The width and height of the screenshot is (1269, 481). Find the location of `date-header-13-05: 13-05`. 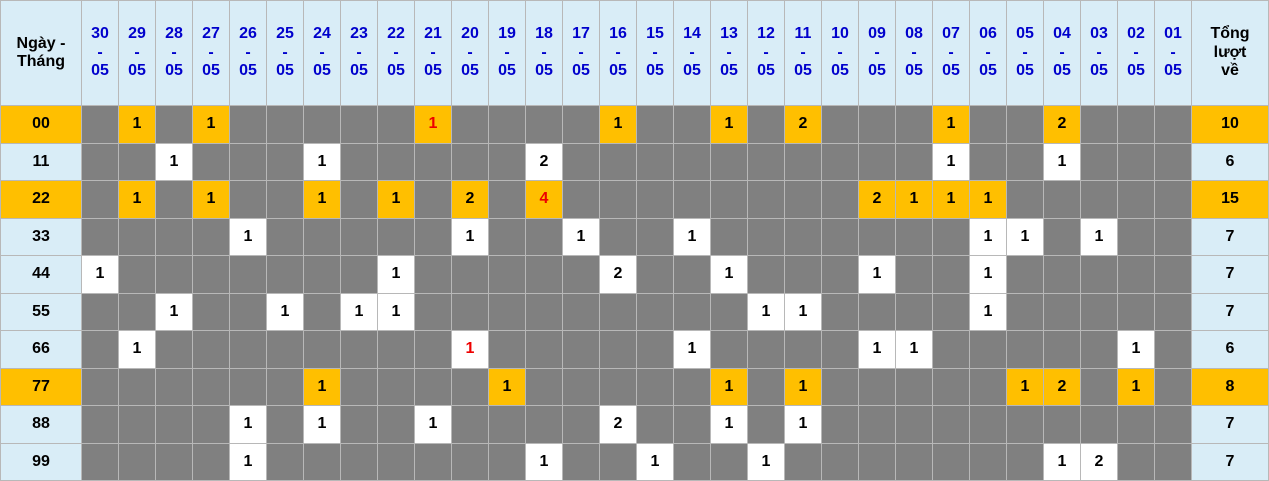

date-header-13-05: 13-05 is located at coordinates (729, 53).